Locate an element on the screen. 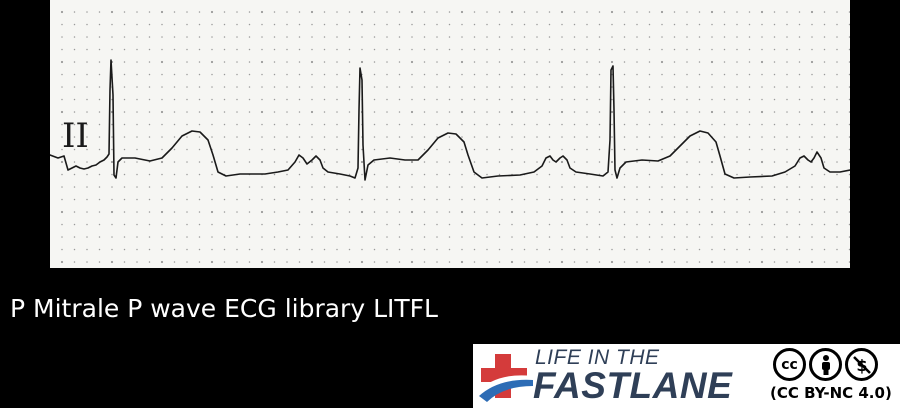  litfl-license-badge: LIFE IN THE FASTLANE cc $ (CC BY-NC 4.0) is located at coordinates (686, 376).